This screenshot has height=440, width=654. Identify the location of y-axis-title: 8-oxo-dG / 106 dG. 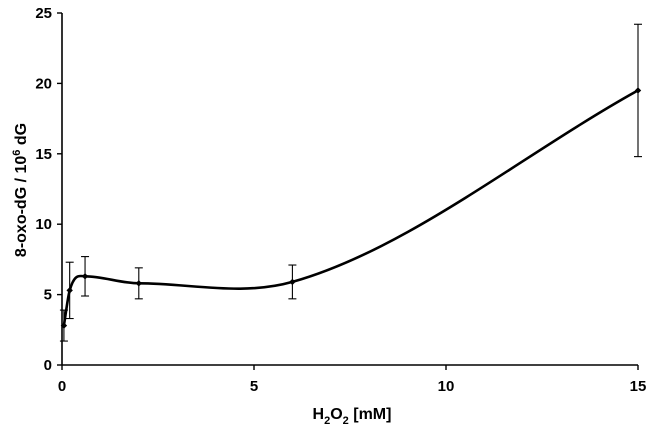
(20, 190).